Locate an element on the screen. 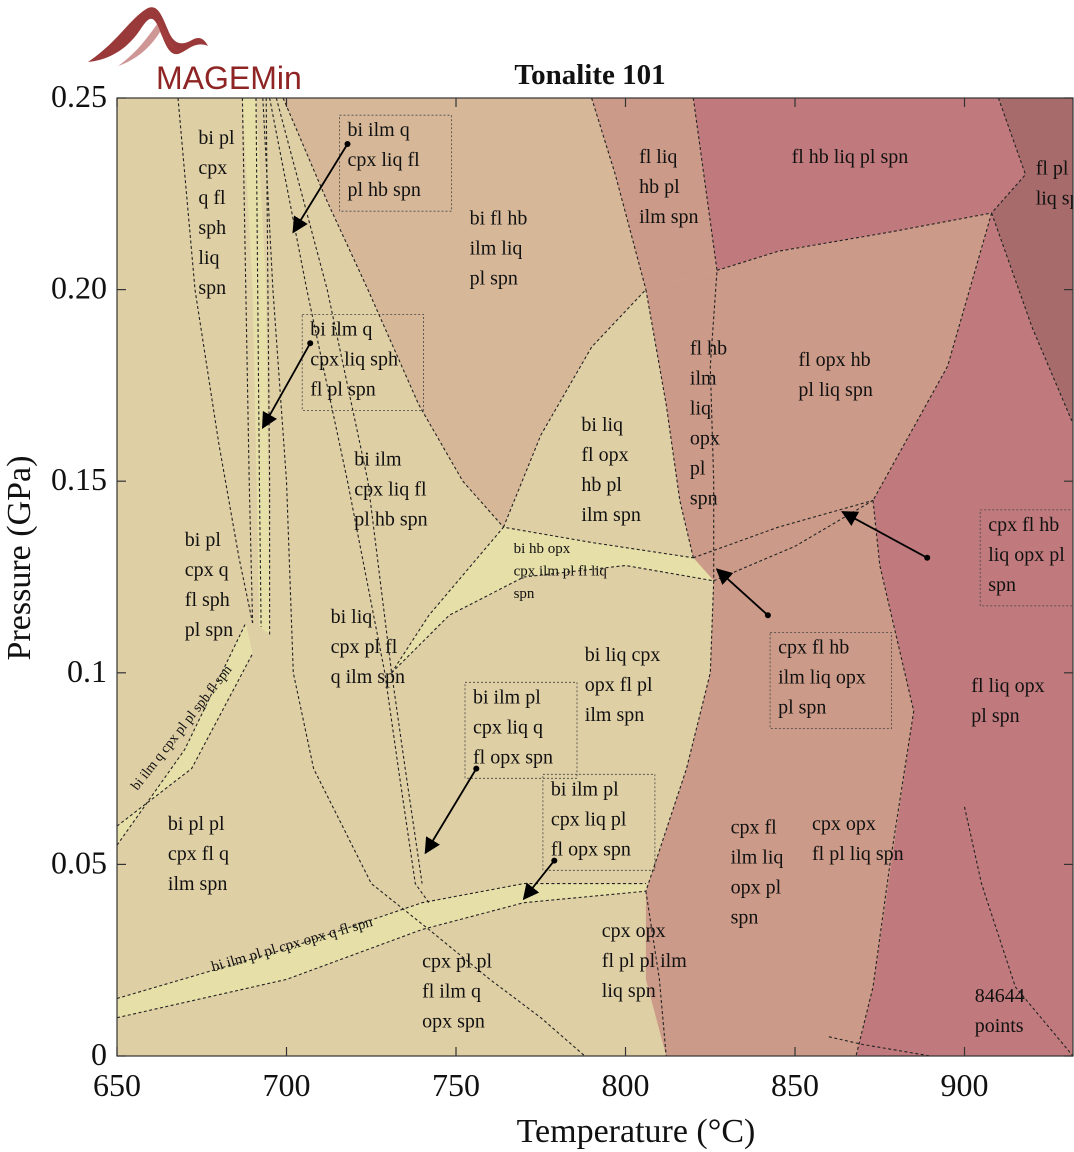  x-tick: 900 is located at coordinates (965, 600).